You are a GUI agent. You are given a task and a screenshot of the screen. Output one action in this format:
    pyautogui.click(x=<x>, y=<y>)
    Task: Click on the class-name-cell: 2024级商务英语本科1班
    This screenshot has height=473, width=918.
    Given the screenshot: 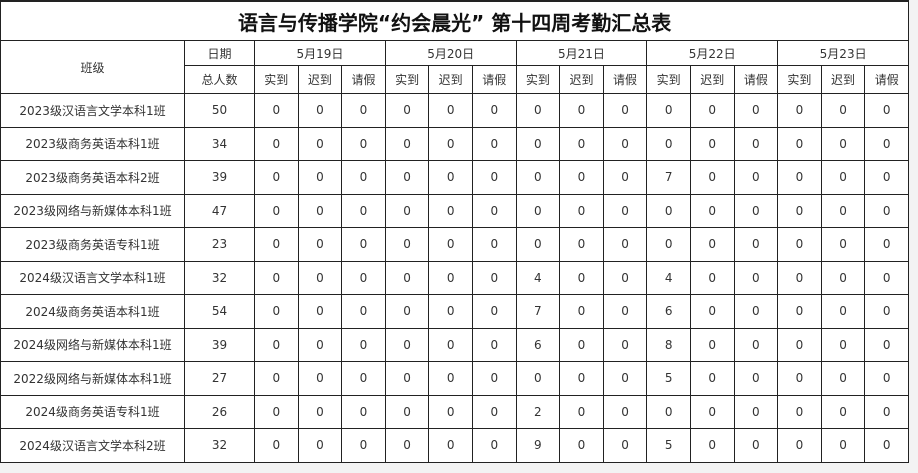 What is the action you would take?
    pyautogui.click(x=92, y=311)
    